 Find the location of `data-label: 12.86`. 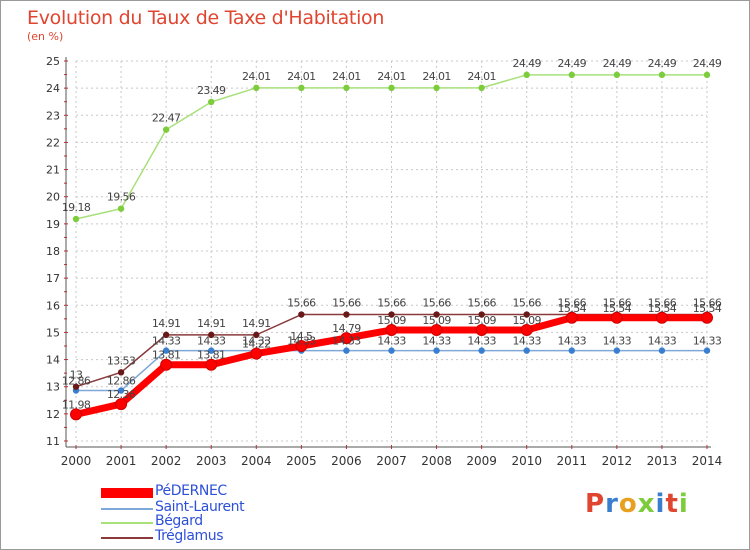

data-label: 12.86 is located at coordinates (76, 381).